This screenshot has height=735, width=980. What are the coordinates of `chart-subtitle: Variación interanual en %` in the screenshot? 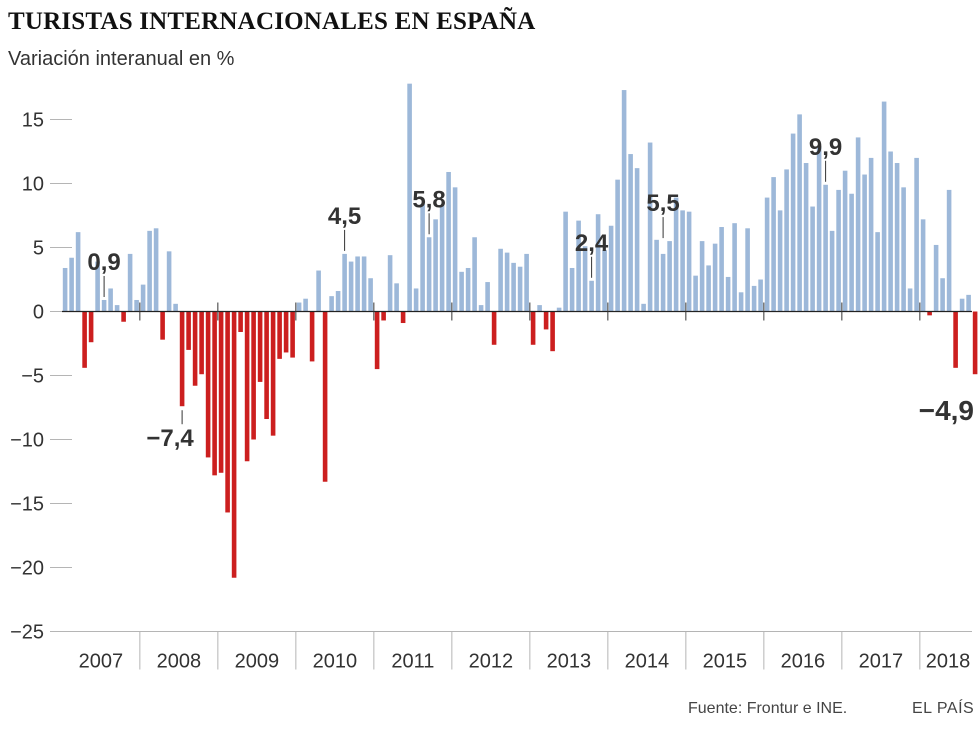 It's located at (121, 59).